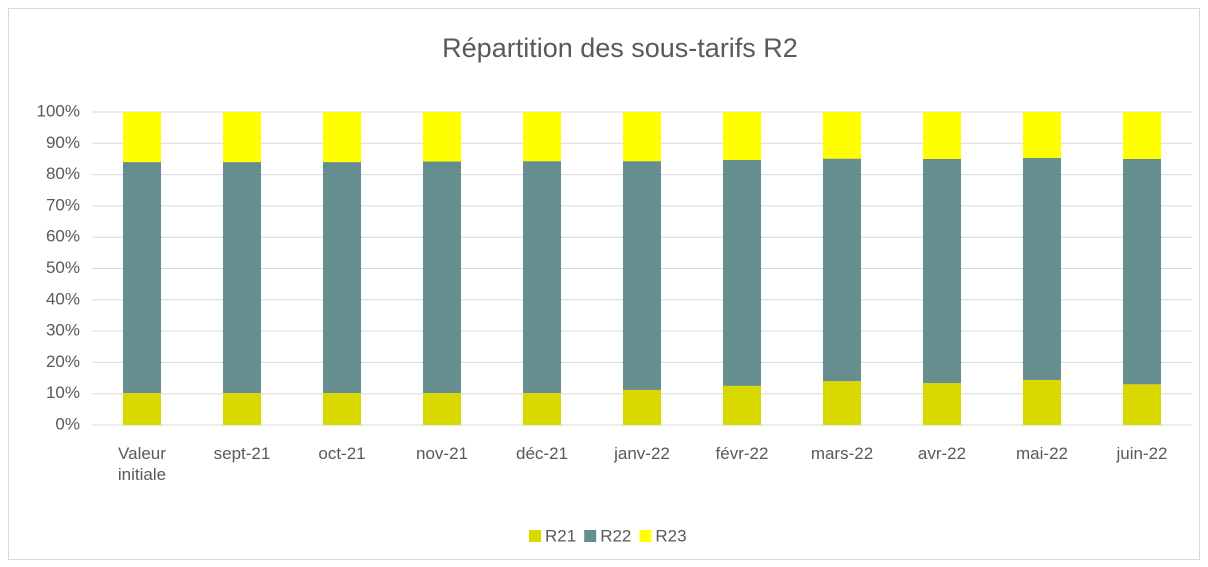 This screenshot has height=567, width=1208. Describe the element at coordinates (442, 453) in the screenshot. I see `x-tick-label: nov-21` at that location.